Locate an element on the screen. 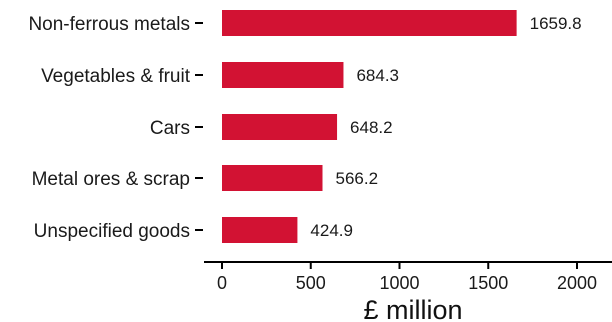  x-tick-label: 1500 is located at coordinates (488, 283).